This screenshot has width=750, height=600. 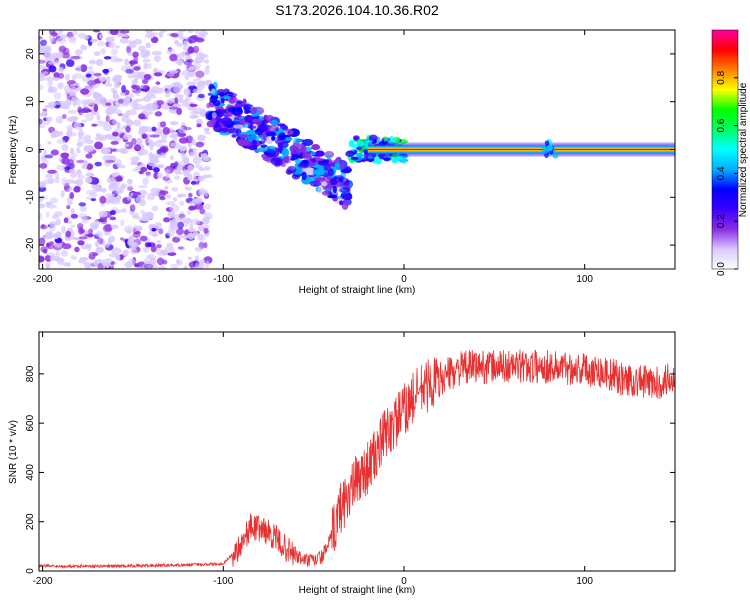 What do you see at coordinates (30, 571) in the screenshot?
I see `snr-y-tick-label: 0` at bounding box center [30, 571].